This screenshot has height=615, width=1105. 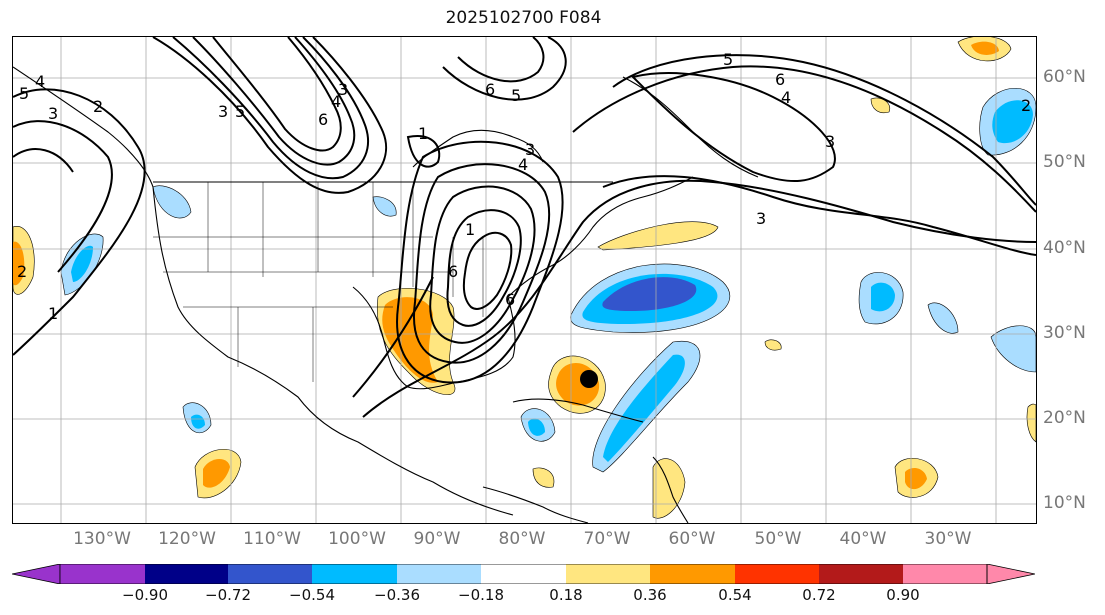 I want to click on lon-label: 110°W, so click(x=272, y=539).